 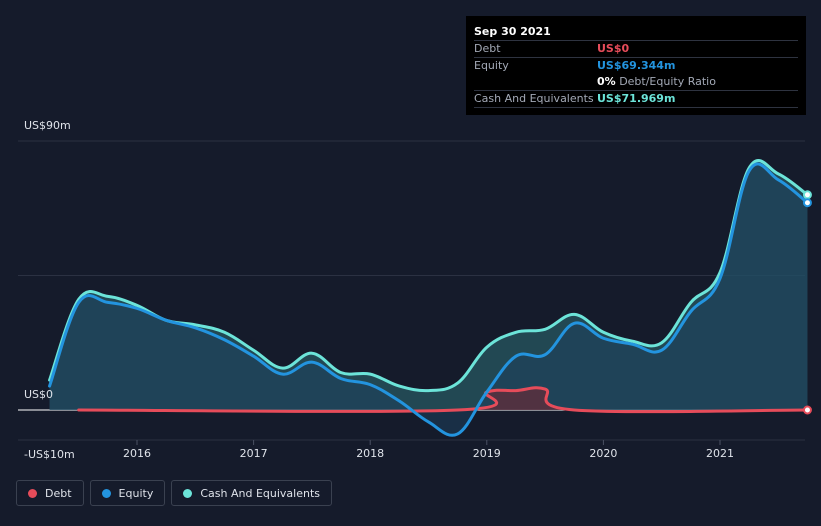 What do you see at coordinates (636, 48) in the screenshot?
I see `tooltip-row-debt: Debt US$0` at bounding box center [636, 48].